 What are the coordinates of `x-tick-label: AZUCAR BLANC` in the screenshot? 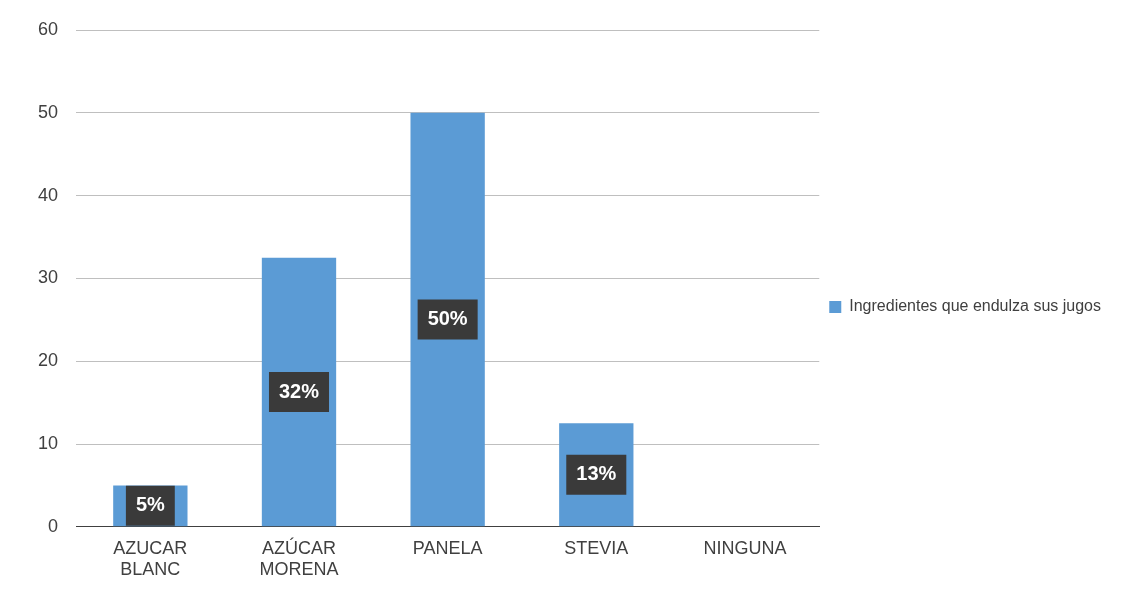 It's located at (150, 558).